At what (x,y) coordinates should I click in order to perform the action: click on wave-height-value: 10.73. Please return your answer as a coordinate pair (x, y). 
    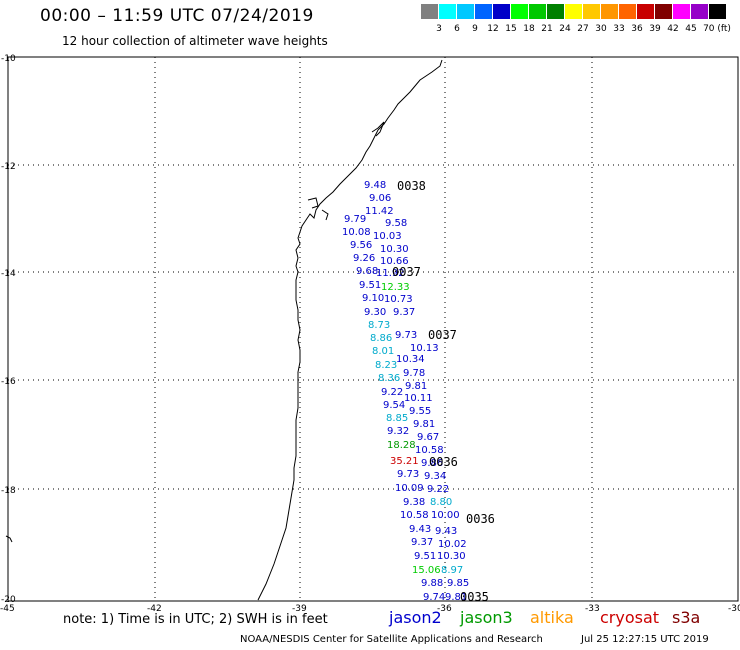
    Looking at the image, I should click on (398, 299).